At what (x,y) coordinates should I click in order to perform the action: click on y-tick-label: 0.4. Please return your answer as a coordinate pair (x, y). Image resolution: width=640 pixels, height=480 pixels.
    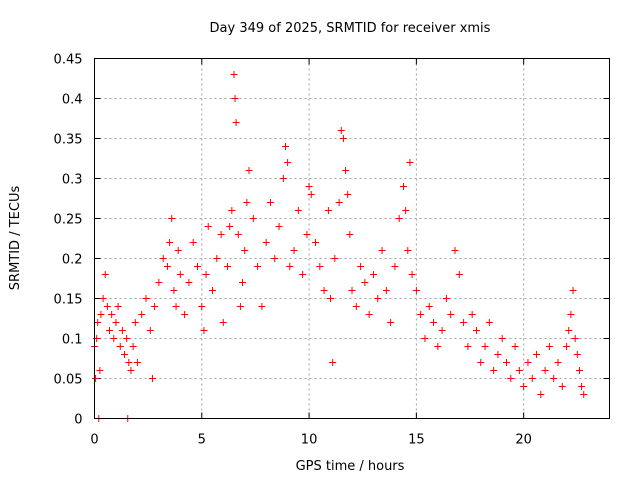
    Looking at the image, I should click on (72, 100).